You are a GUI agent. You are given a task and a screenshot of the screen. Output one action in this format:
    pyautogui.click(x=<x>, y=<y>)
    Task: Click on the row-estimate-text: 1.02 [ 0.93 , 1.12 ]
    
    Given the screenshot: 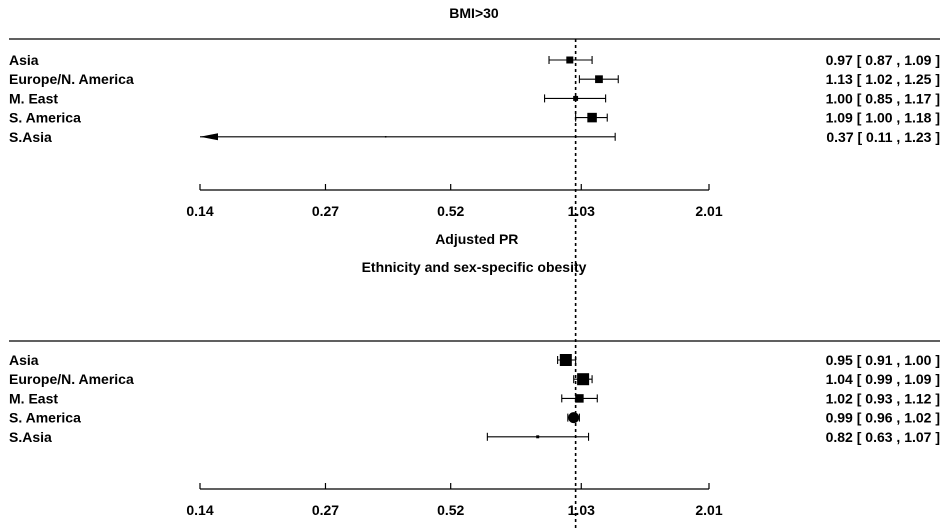 What is the action you would take?
    pyautogui.click(x=883, y=398)
    